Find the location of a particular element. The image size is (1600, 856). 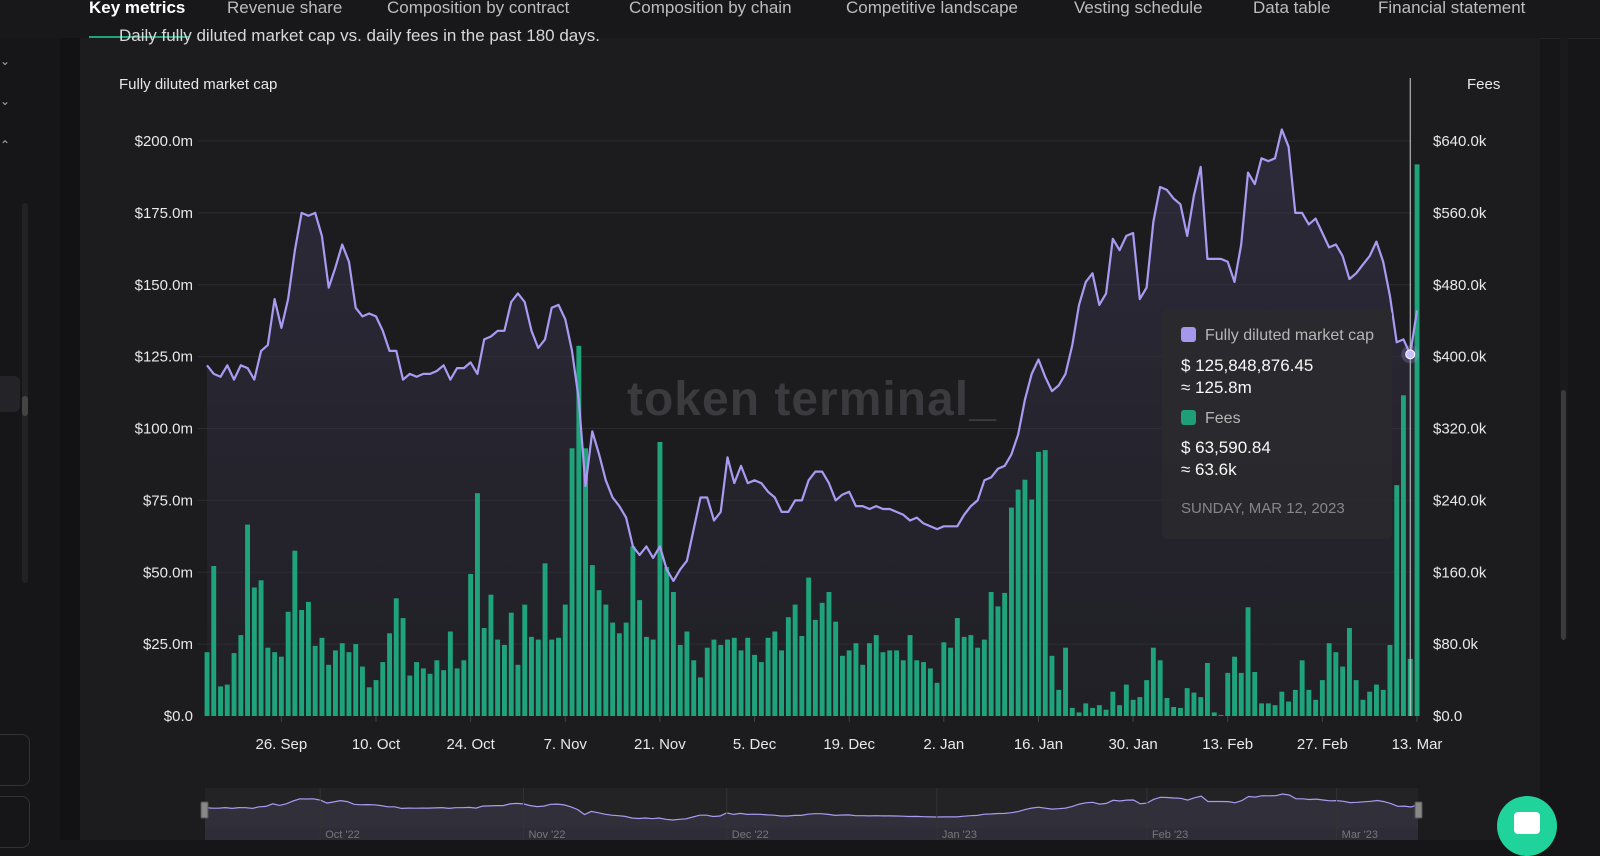

tab-revenue-share: Revenue share is located at coordinates (285, 8).